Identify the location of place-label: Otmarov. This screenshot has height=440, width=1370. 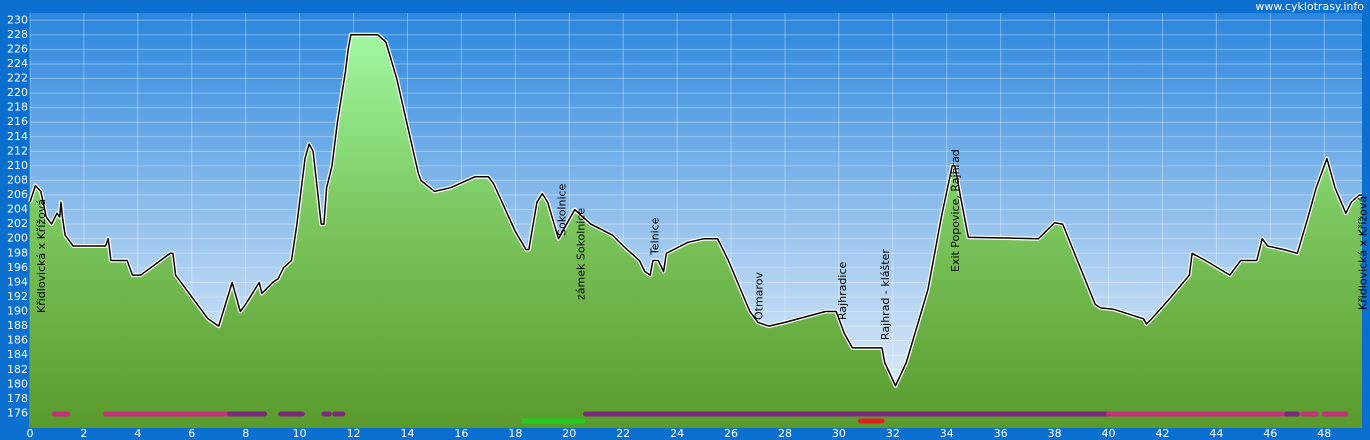
(758, 296).